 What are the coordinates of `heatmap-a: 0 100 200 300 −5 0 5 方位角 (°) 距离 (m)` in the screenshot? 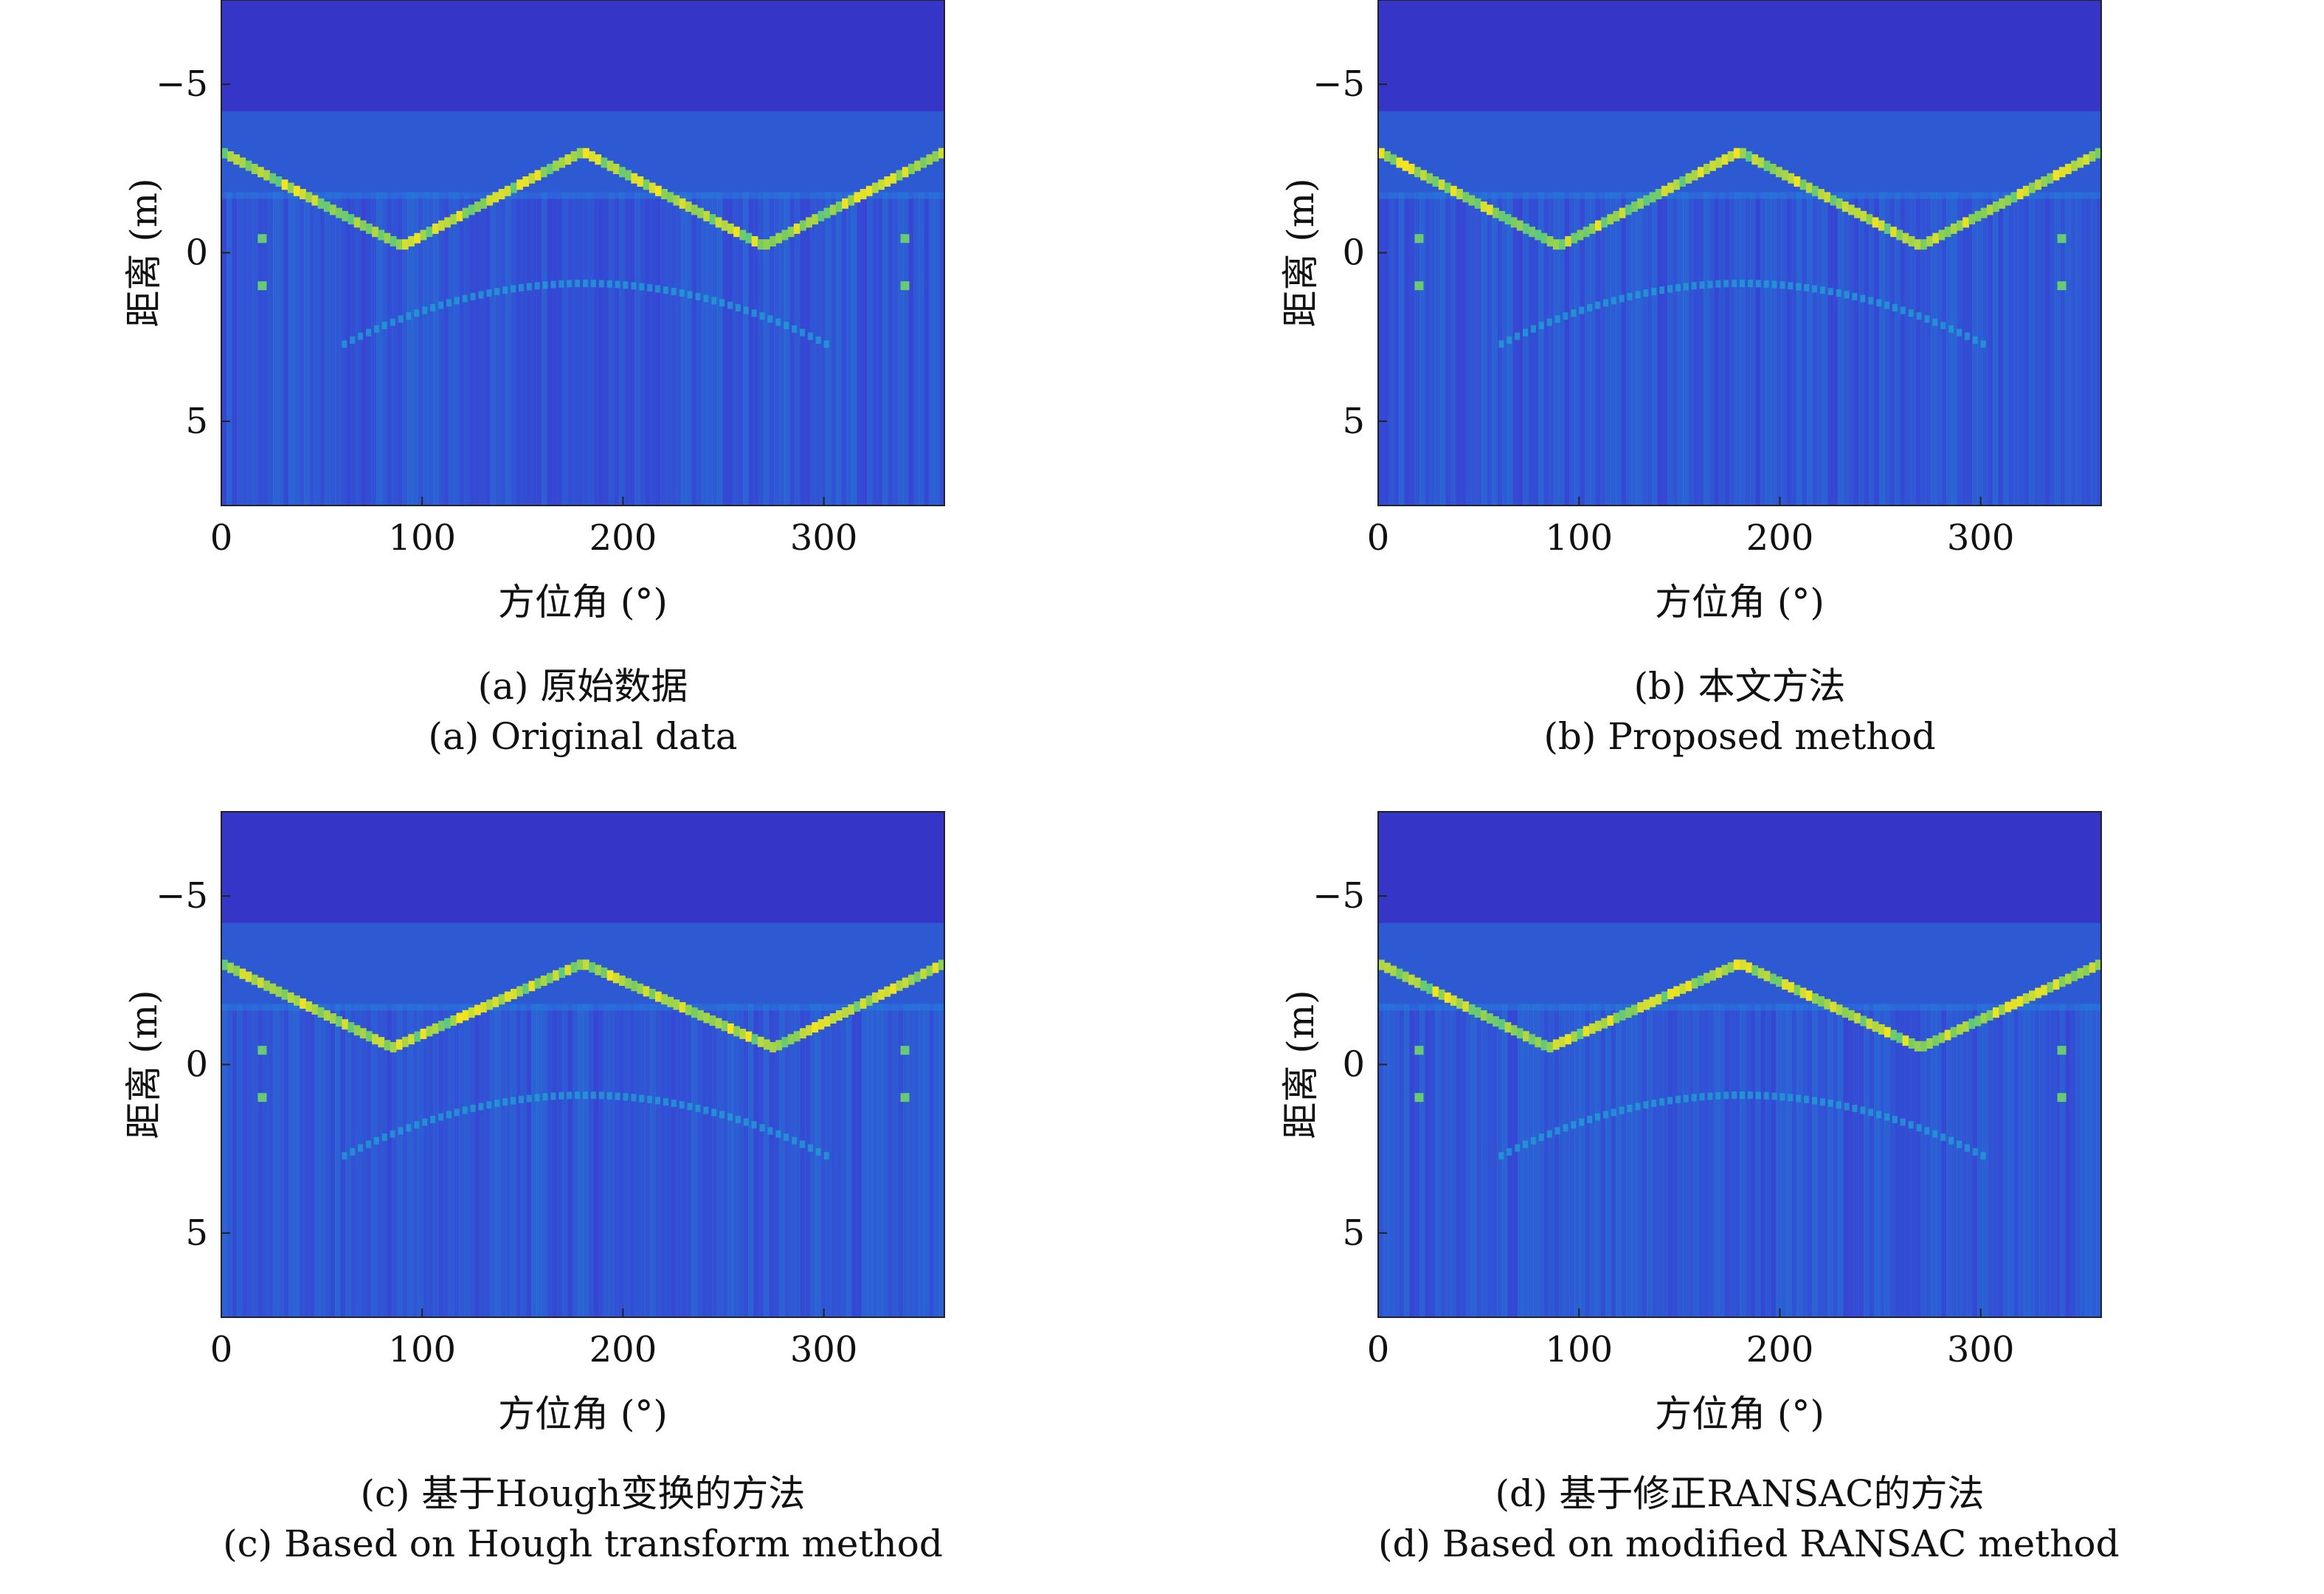 It's located at (533, 312).